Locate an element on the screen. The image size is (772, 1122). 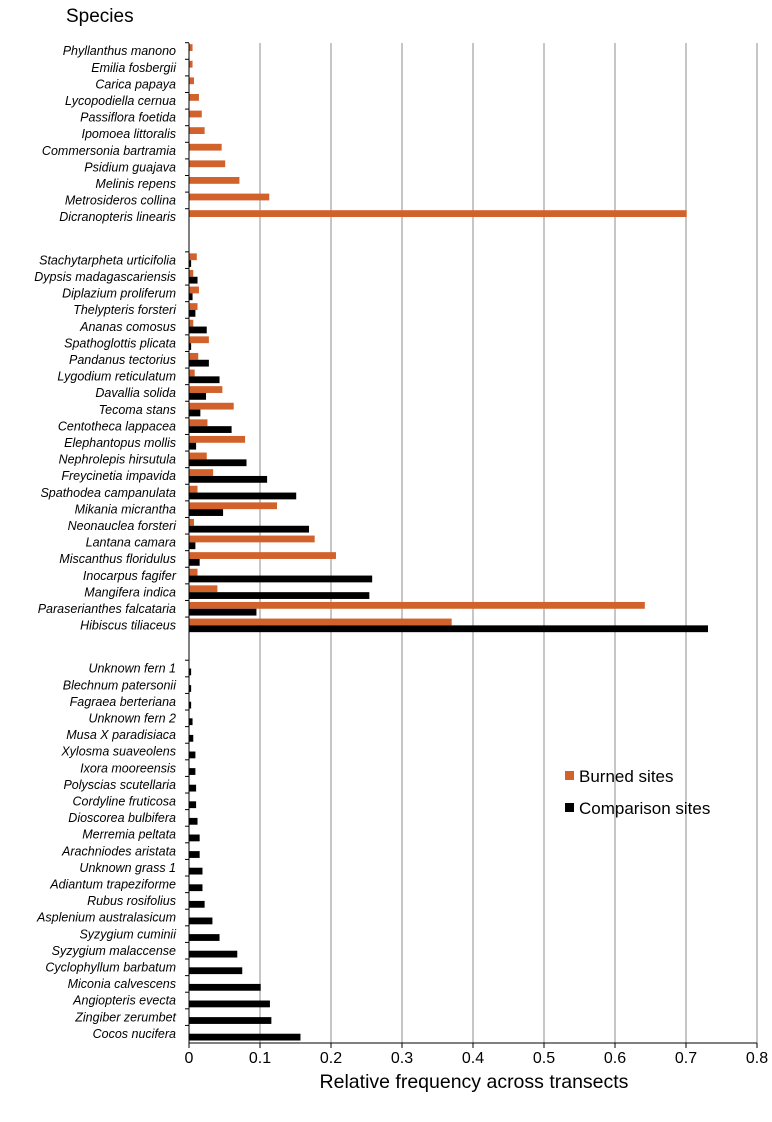
category-label: Unknown fern 2 is located at coordinates (132, 719).